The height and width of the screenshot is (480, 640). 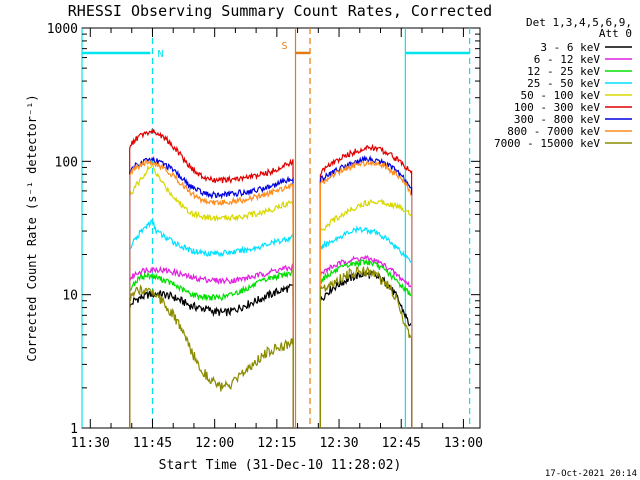 What do you see at coordinates (160, 54) in the screenshot?
I see `night-marker-label: N` at bounding box center [160, 54].